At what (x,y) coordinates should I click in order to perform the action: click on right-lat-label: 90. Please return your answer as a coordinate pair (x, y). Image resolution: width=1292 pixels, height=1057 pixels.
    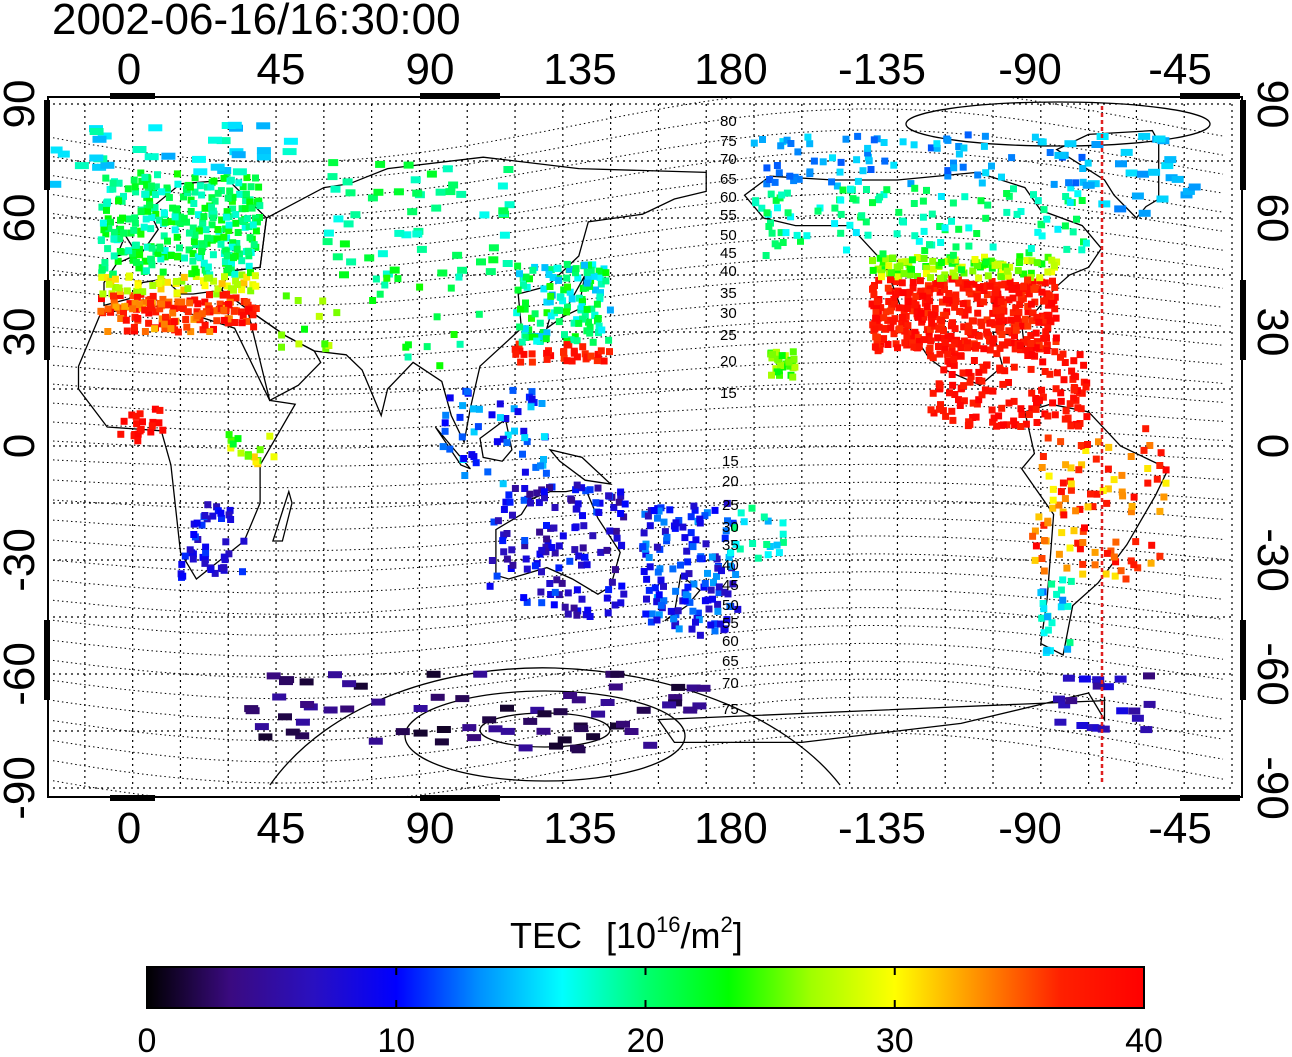
    Looking at the image, I should click on (1270, 104).